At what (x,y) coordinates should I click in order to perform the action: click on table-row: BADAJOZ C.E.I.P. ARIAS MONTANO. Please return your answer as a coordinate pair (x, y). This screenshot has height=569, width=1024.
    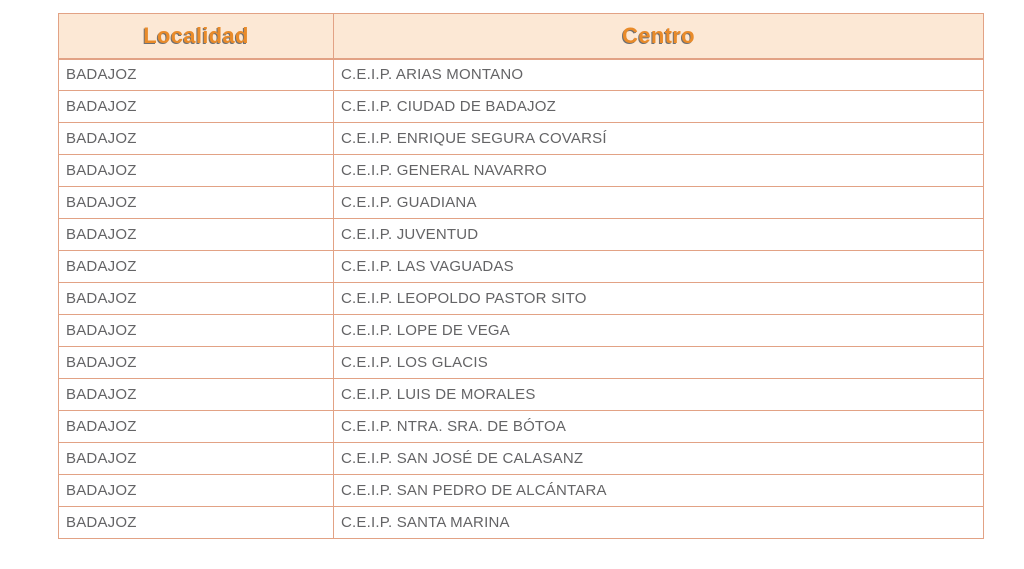
    Looking at the image, I should click on (521, 74).